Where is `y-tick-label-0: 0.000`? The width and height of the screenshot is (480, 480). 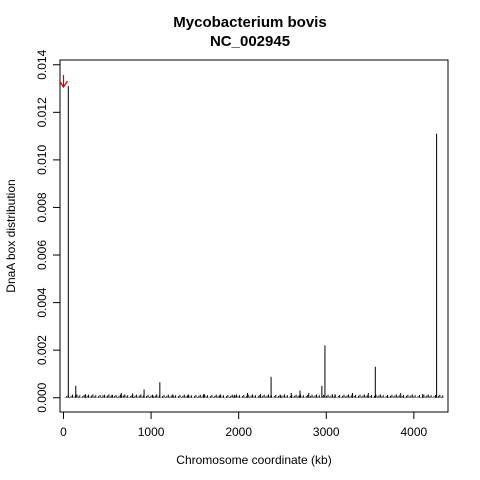 y-tick-label-0: 0.000 is located at coordinates (42, 397).